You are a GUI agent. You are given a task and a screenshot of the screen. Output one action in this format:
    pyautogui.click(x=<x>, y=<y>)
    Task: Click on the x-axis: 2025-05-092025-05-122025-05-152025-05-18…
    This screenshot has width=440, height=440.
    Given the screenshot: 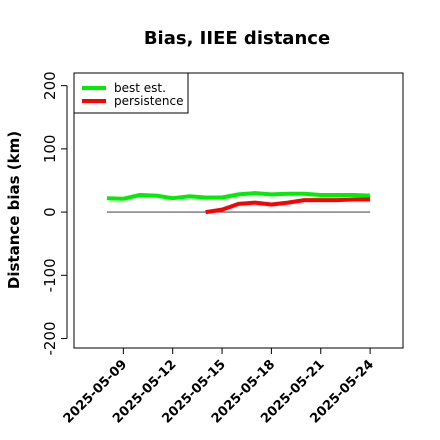 What is the action you would take?
    pyautogui.click(x=219, y=387)
    